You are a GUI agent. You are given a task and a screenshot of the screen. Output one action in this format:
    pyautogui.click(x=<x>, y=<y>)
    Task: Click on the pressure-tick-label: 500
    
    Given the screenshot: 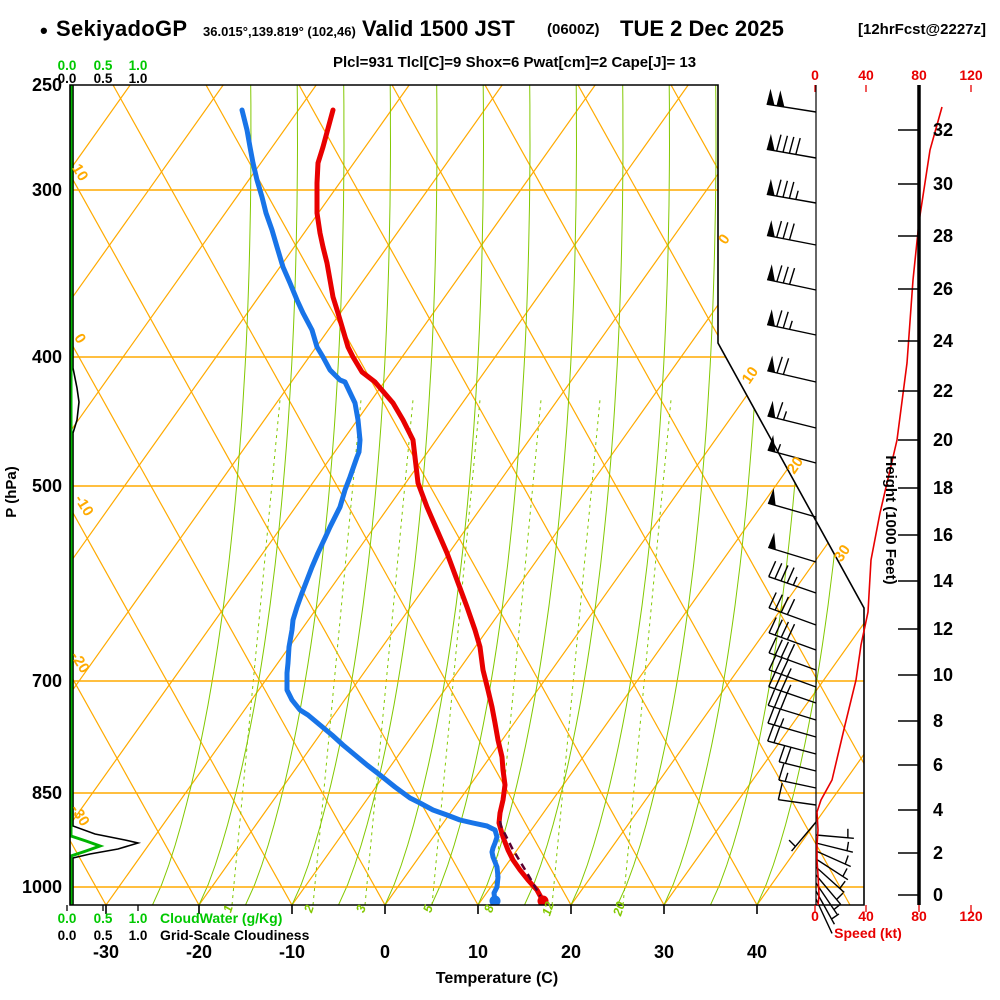 What is the action you would take?
    pyautogui.click(x=47, y=486)
    